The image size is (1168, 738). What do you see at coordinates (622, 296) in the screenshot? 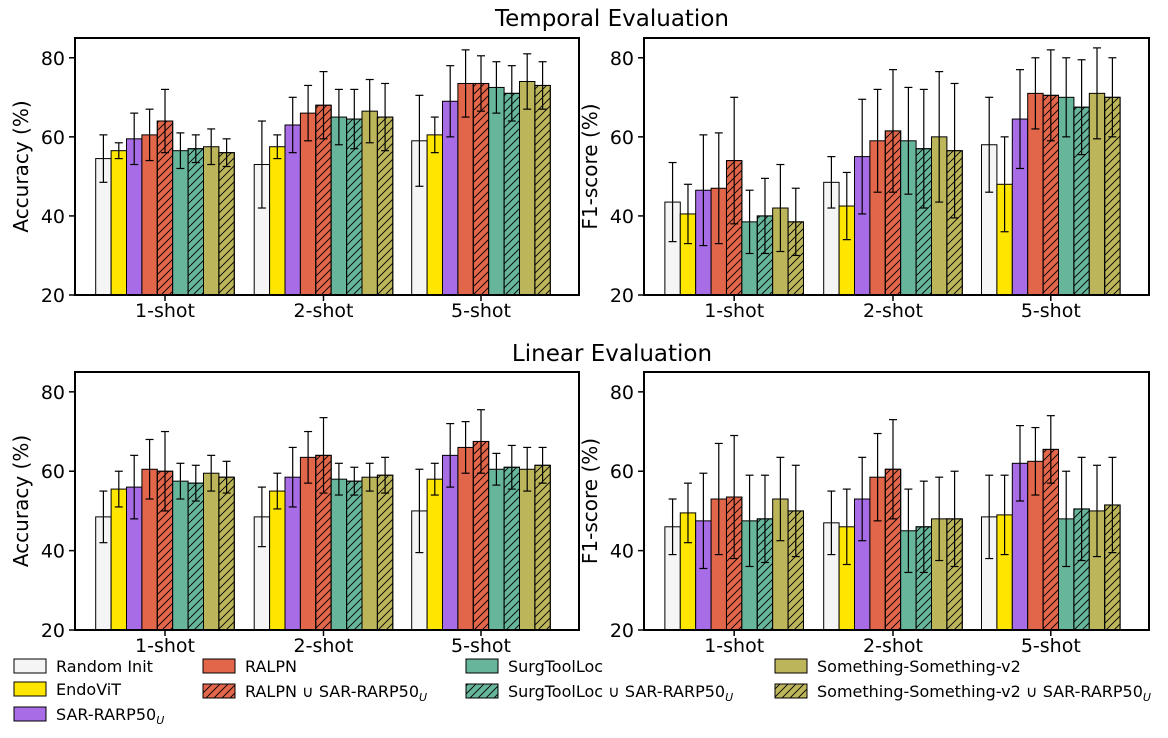
I see `ytick-label-1-0: 20` at bounding box center [622, 296].